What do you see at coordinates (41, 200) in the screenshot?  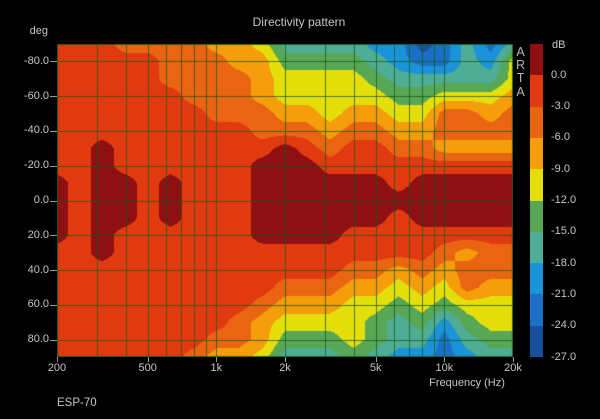 I see `y-tick-label: 0.0` at bounding box center [41, 200].